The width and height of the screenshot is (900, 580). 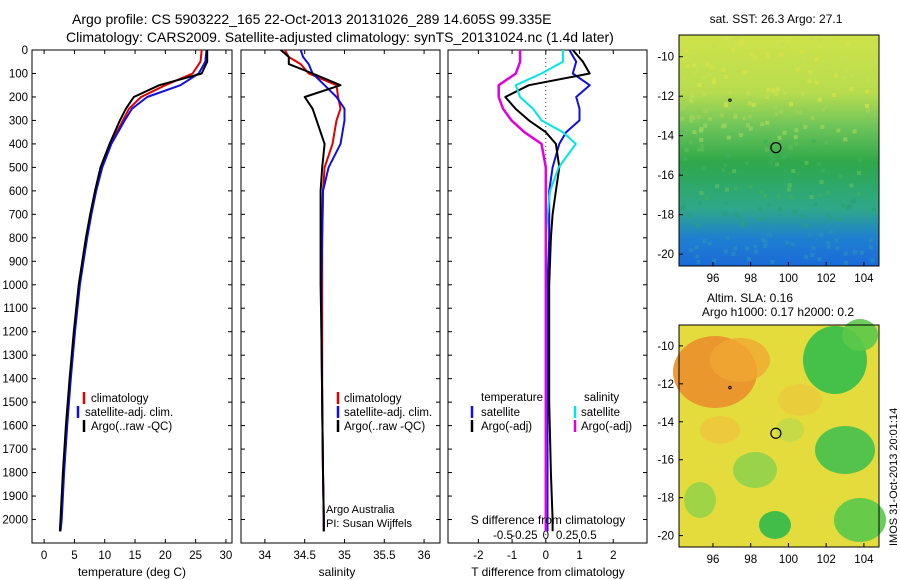 I want to click on sst-map-frame, so click(x=779, y=150).